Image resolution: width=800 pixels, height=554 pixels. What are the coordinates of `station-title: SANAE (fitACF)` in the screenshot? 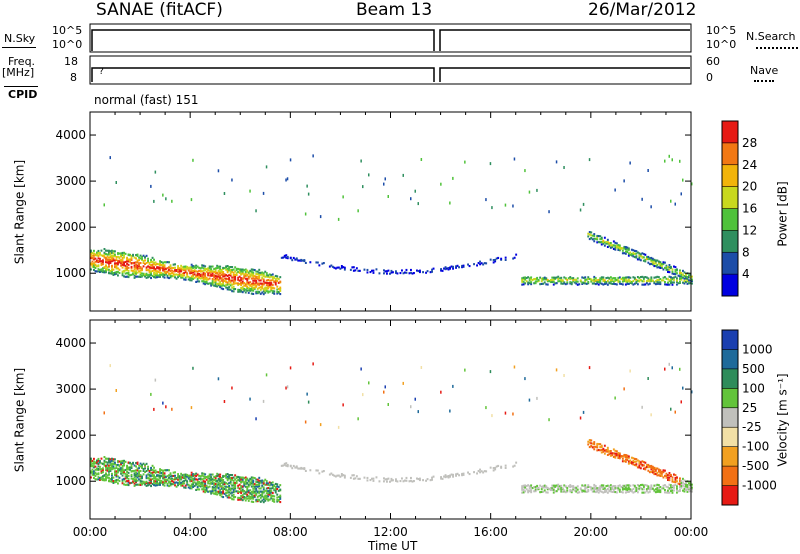 It's located at (159, 10).